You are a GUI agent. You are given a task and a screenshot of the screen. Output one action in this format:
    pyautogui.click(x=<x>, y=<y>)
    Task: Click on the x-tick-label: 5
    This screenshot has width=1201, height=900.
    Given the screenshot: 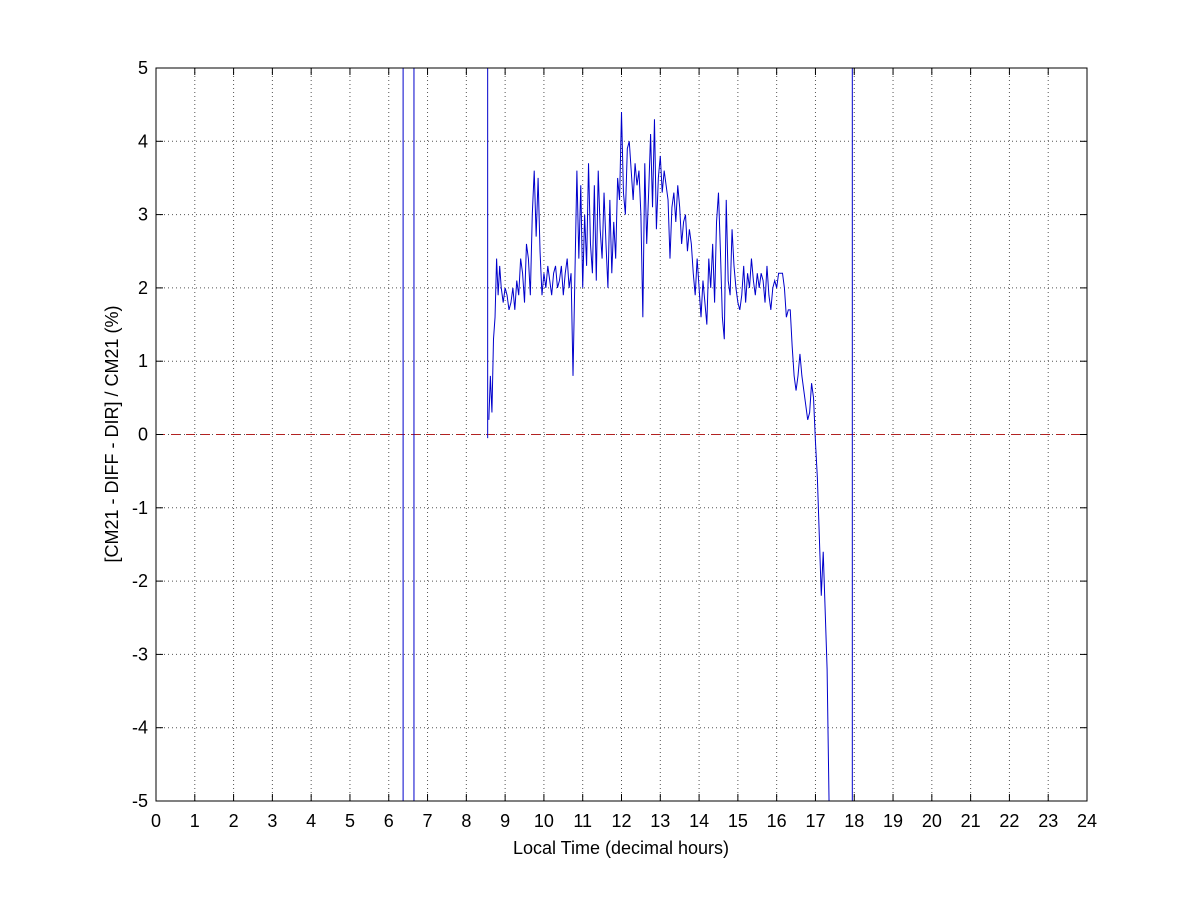 What is the action you would take?
    pyautogui.click(x=350, y=821)
    